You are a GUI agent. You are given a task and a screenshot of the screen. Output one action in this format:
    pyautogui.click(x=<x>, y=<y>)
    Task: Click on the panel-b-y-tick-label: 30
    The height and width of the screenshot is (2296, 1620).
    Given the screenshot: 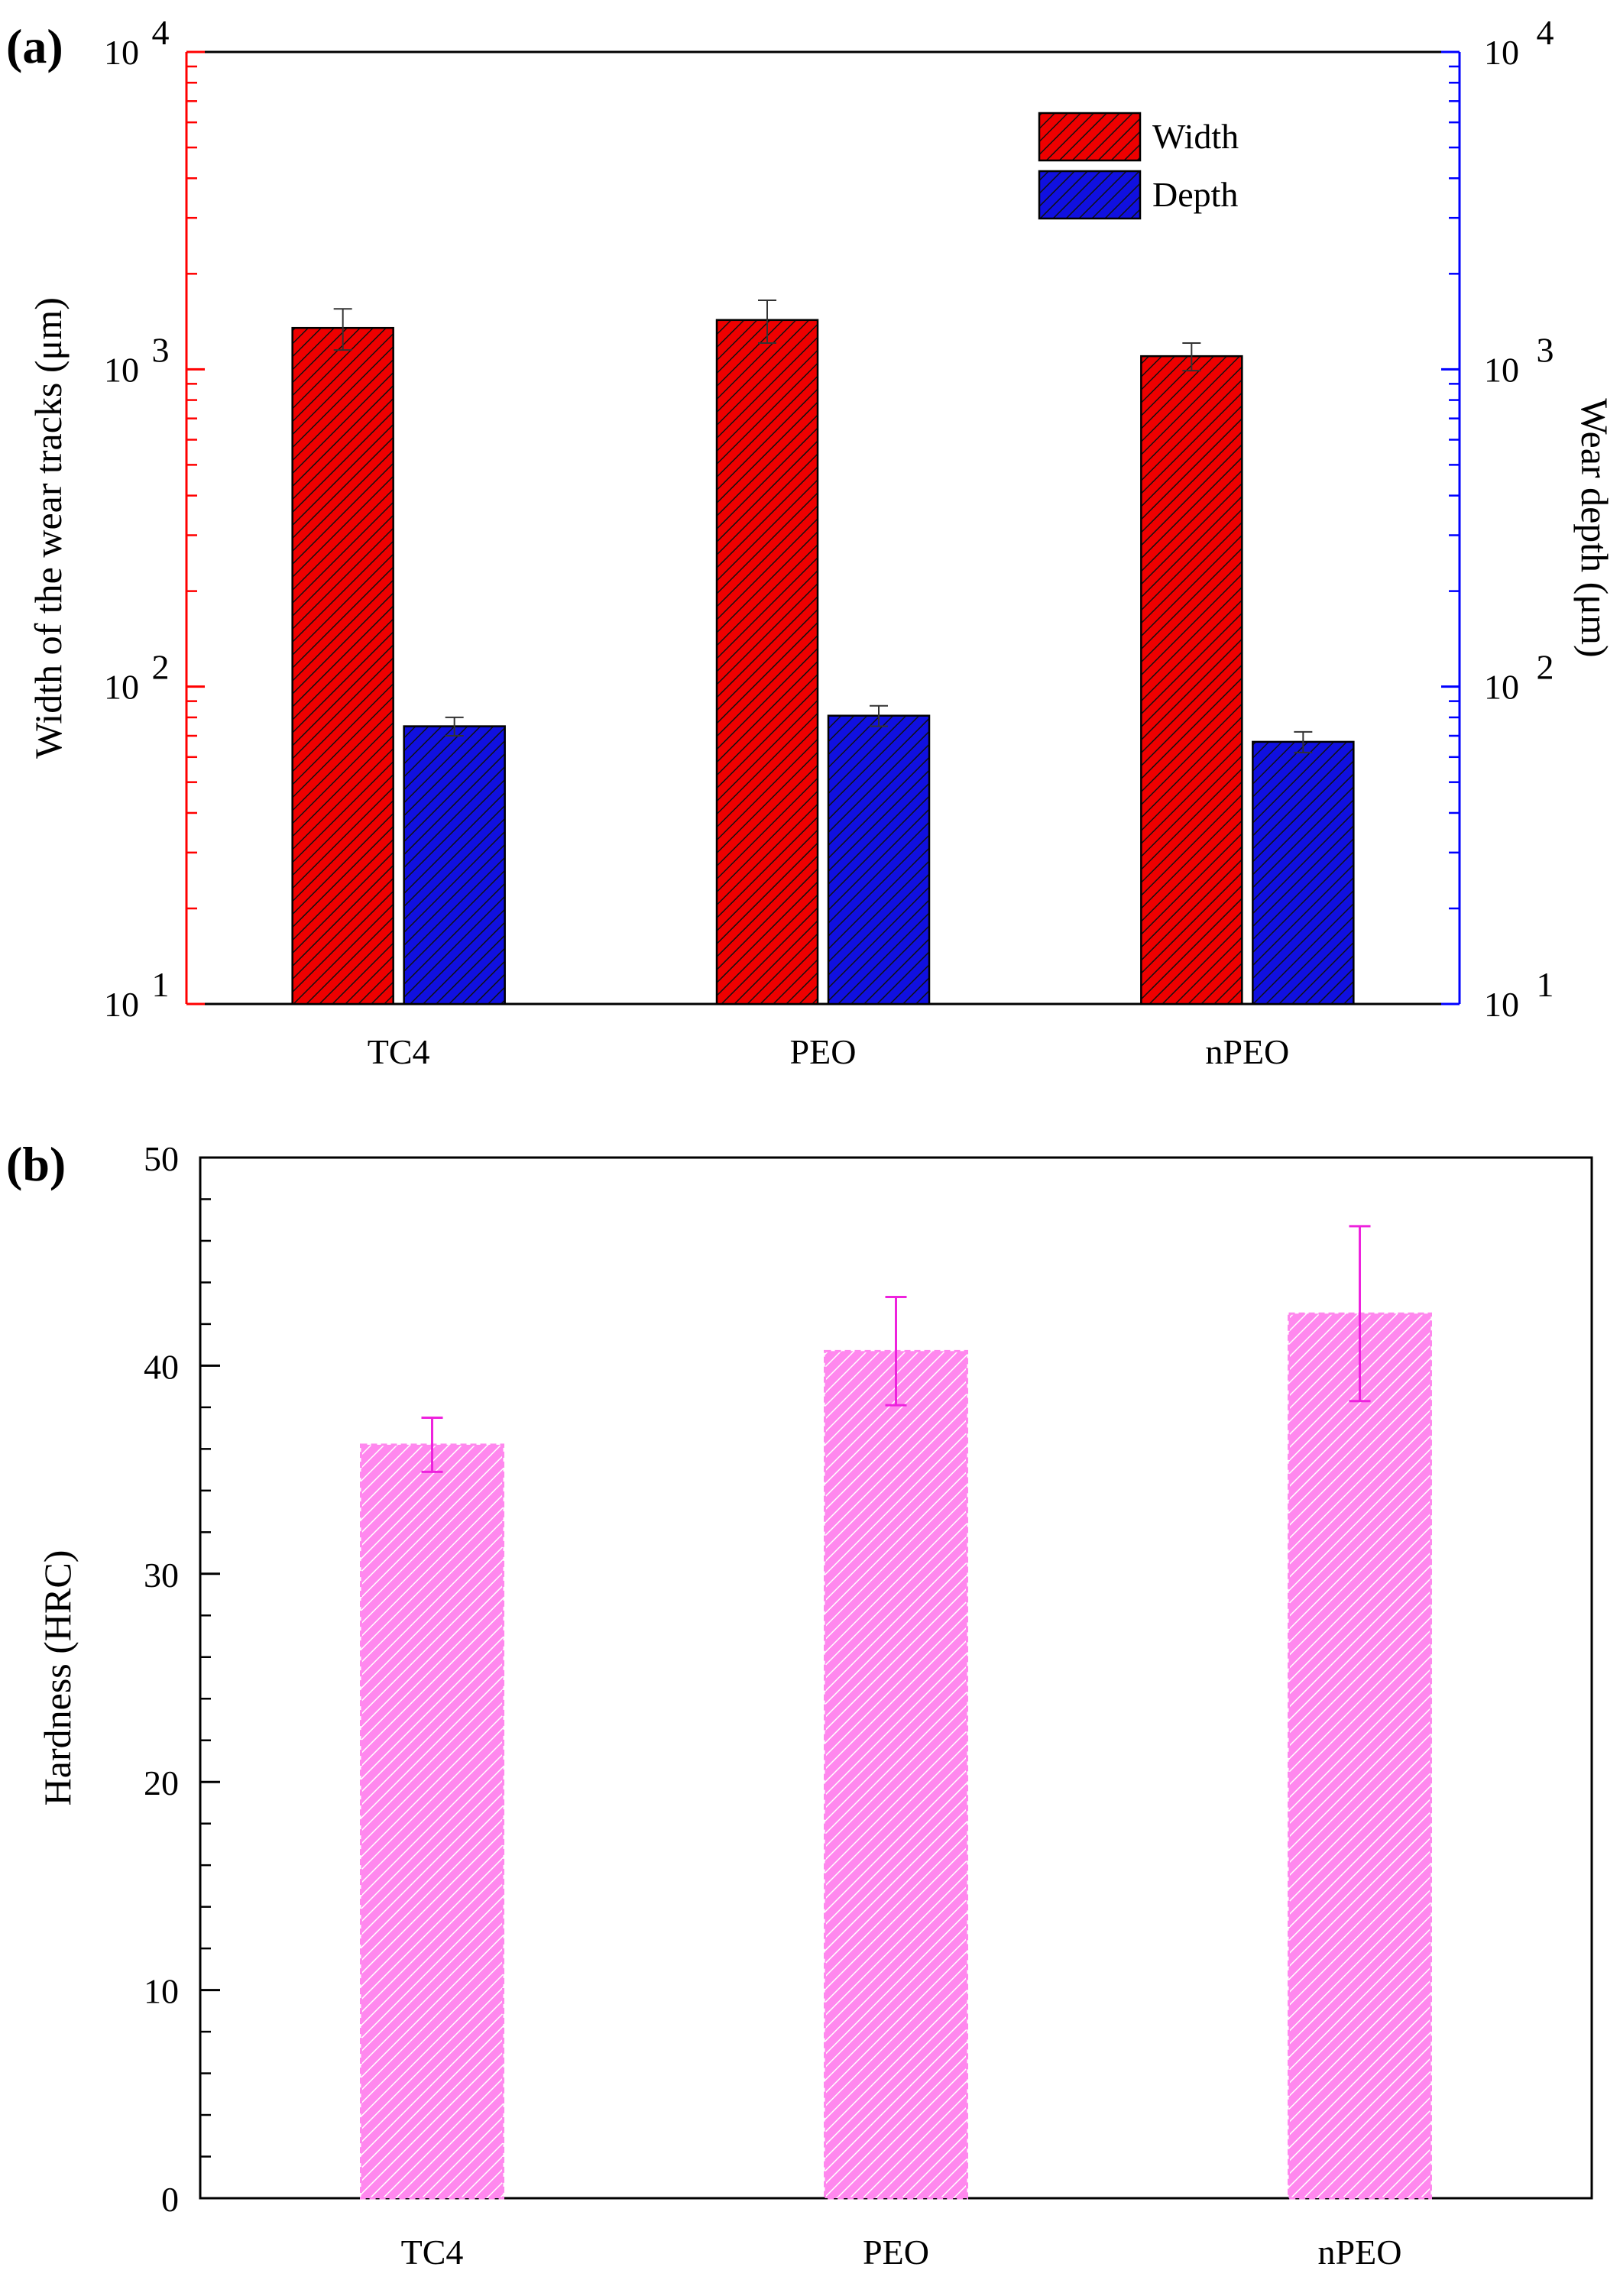 What is the action you would take?
    pyautogui.click(x=162, y=1575)
    